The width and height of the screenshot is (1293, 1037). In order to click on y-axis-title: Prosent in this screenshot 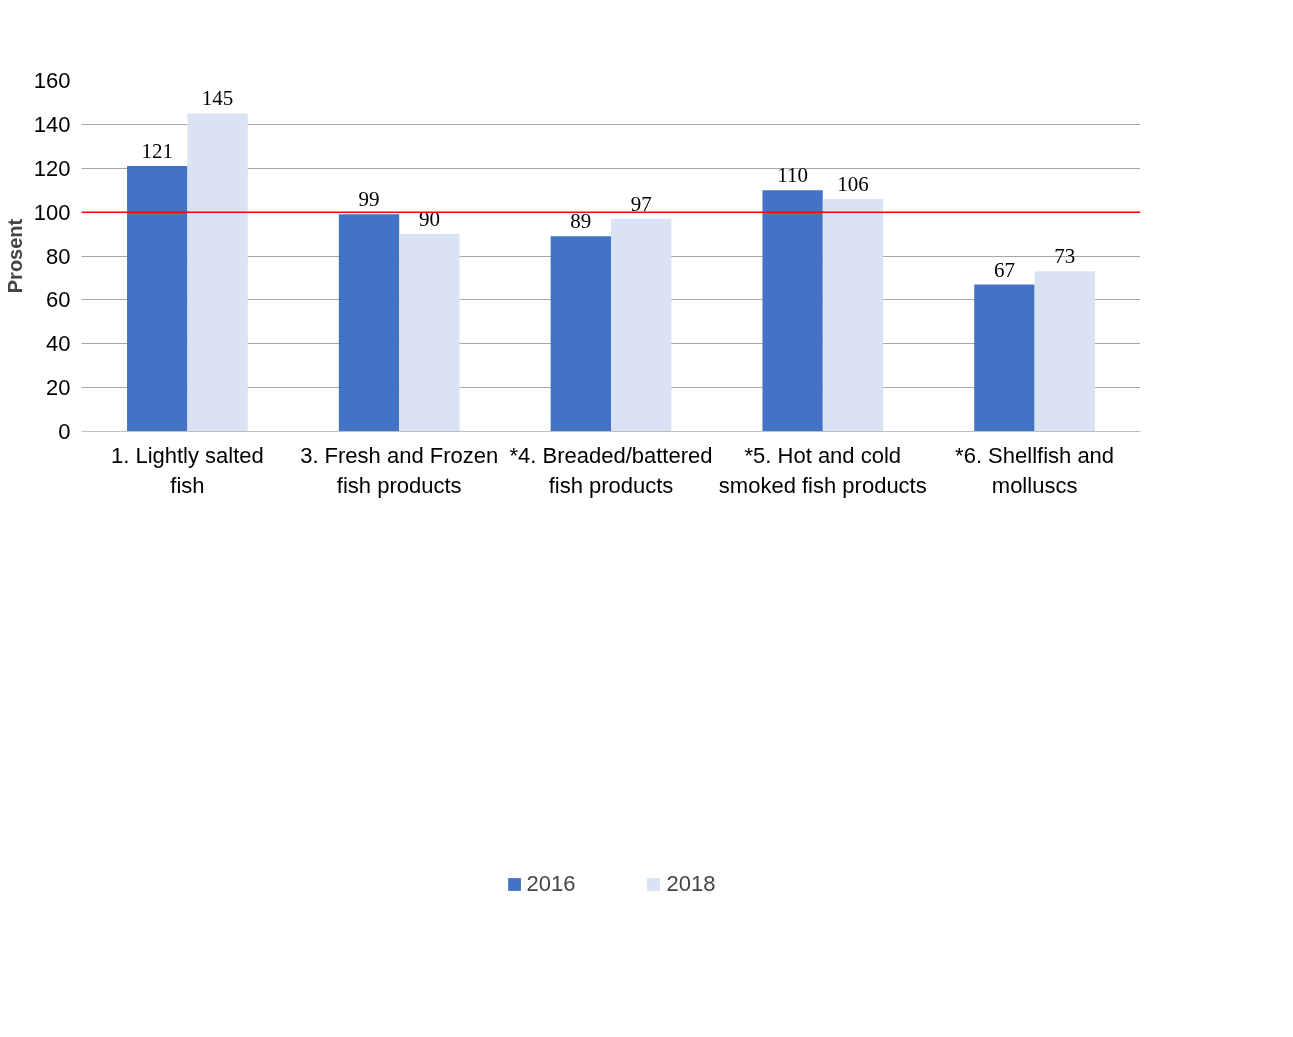, I will do `click(14, 256)`.